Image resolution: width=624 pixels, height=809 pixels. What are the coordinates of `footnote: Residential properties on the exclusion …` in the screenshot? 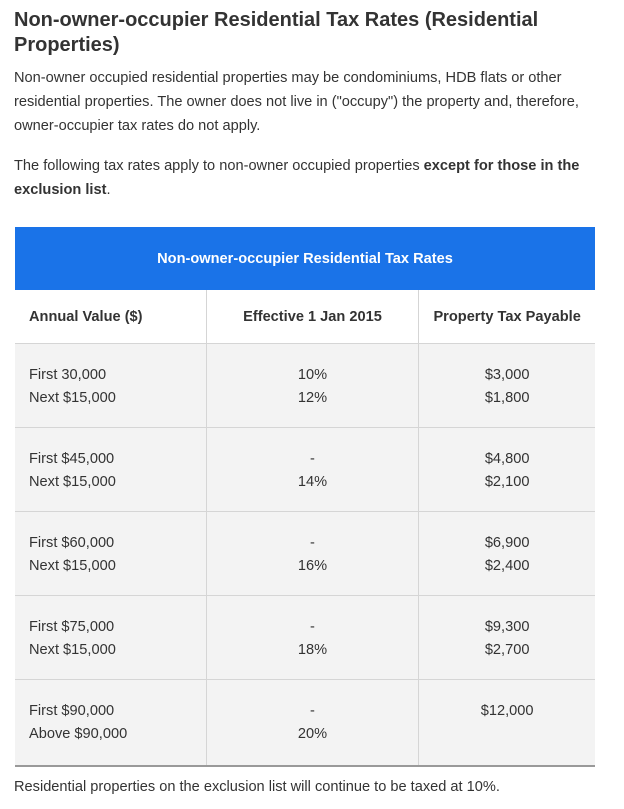 It's located at (257, 786).